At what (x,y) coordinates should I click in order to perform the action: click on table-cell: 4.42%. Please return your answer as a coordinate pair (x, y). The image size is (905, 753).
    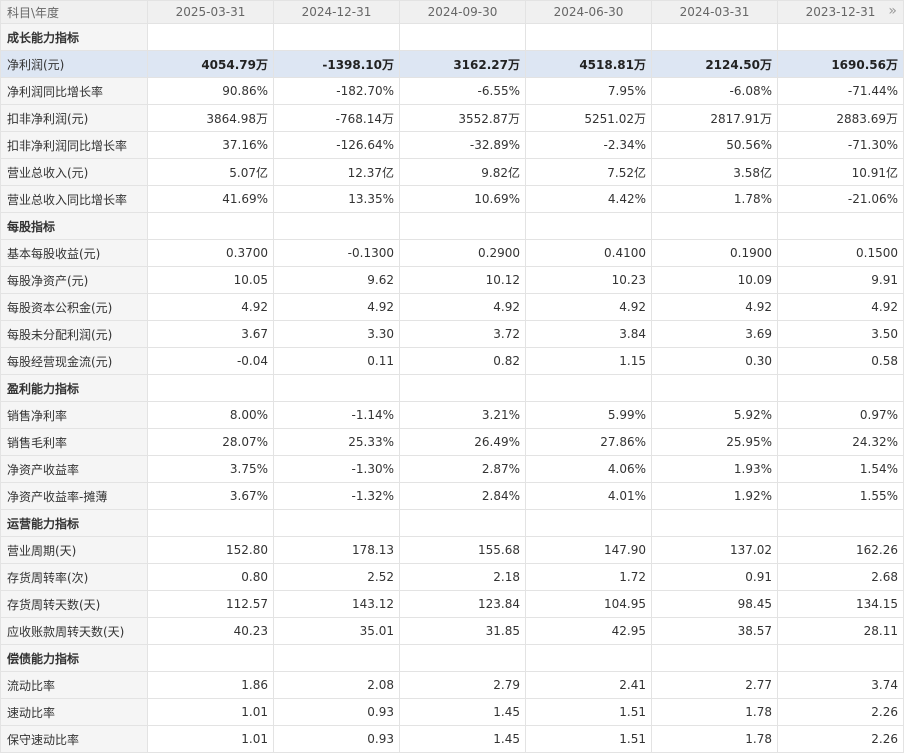
    Looking at the image, I should click on (588, 199).